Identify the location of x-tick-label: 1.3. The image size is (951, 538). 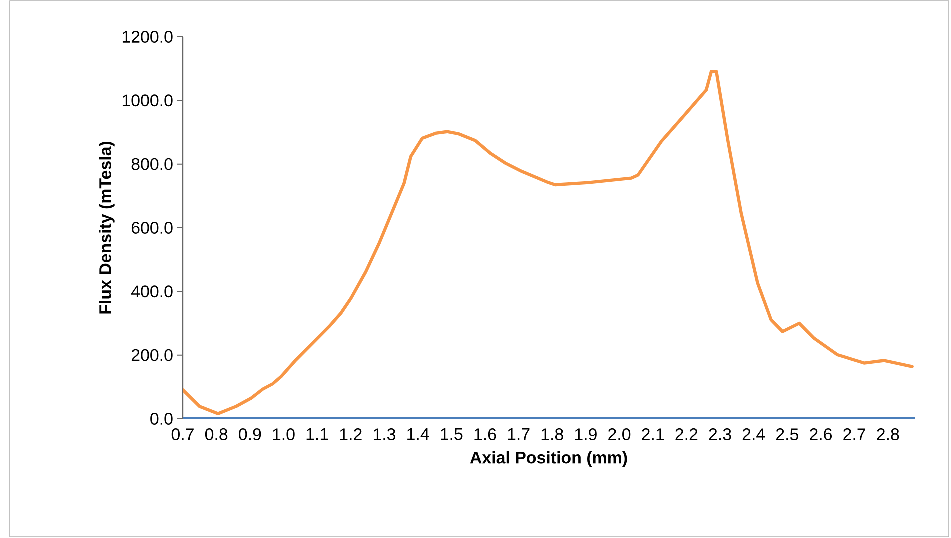
(385, 434).